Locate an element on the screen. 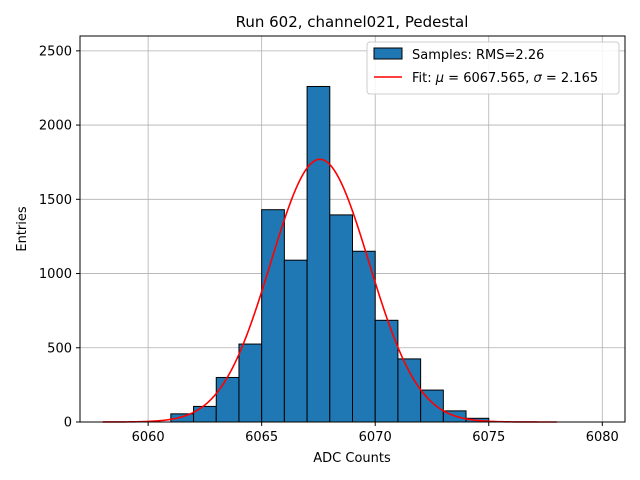 This screenshot has height=480, width=640. y-tick-label: 0 is located at coordinates (68, 423).